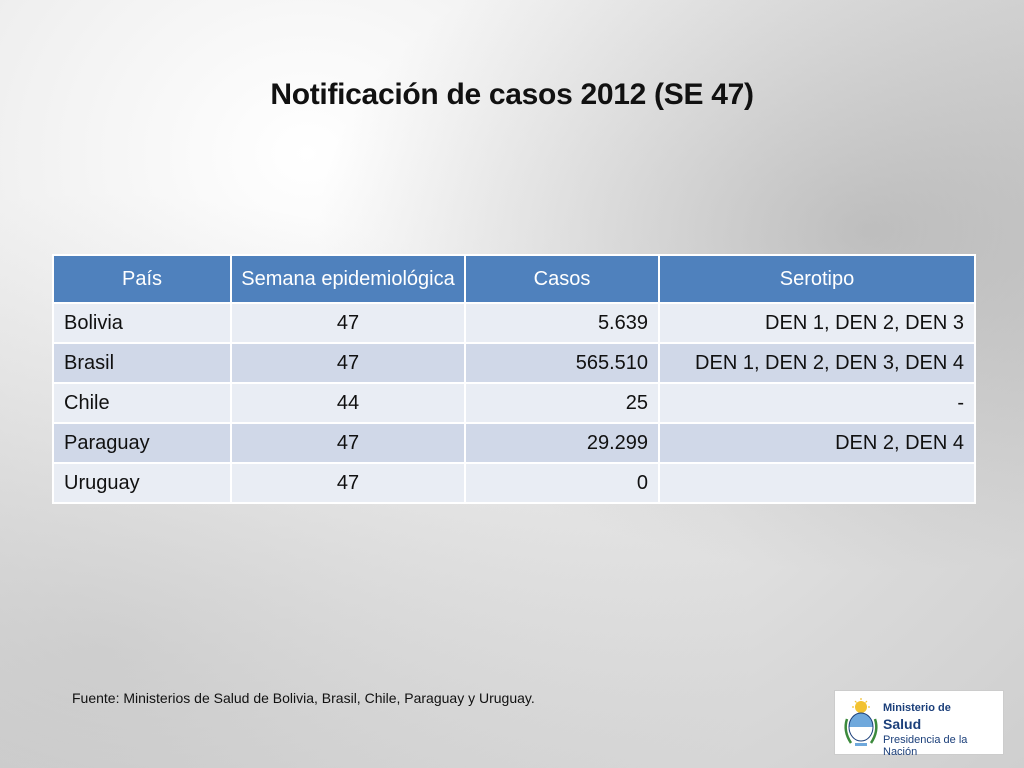 This screenshot has height=768, width=1024. Describe the element at coordinates (925, 746) in the screenshot. I see `logo-line-presidencia: Presidencia de la Nación` at that location.